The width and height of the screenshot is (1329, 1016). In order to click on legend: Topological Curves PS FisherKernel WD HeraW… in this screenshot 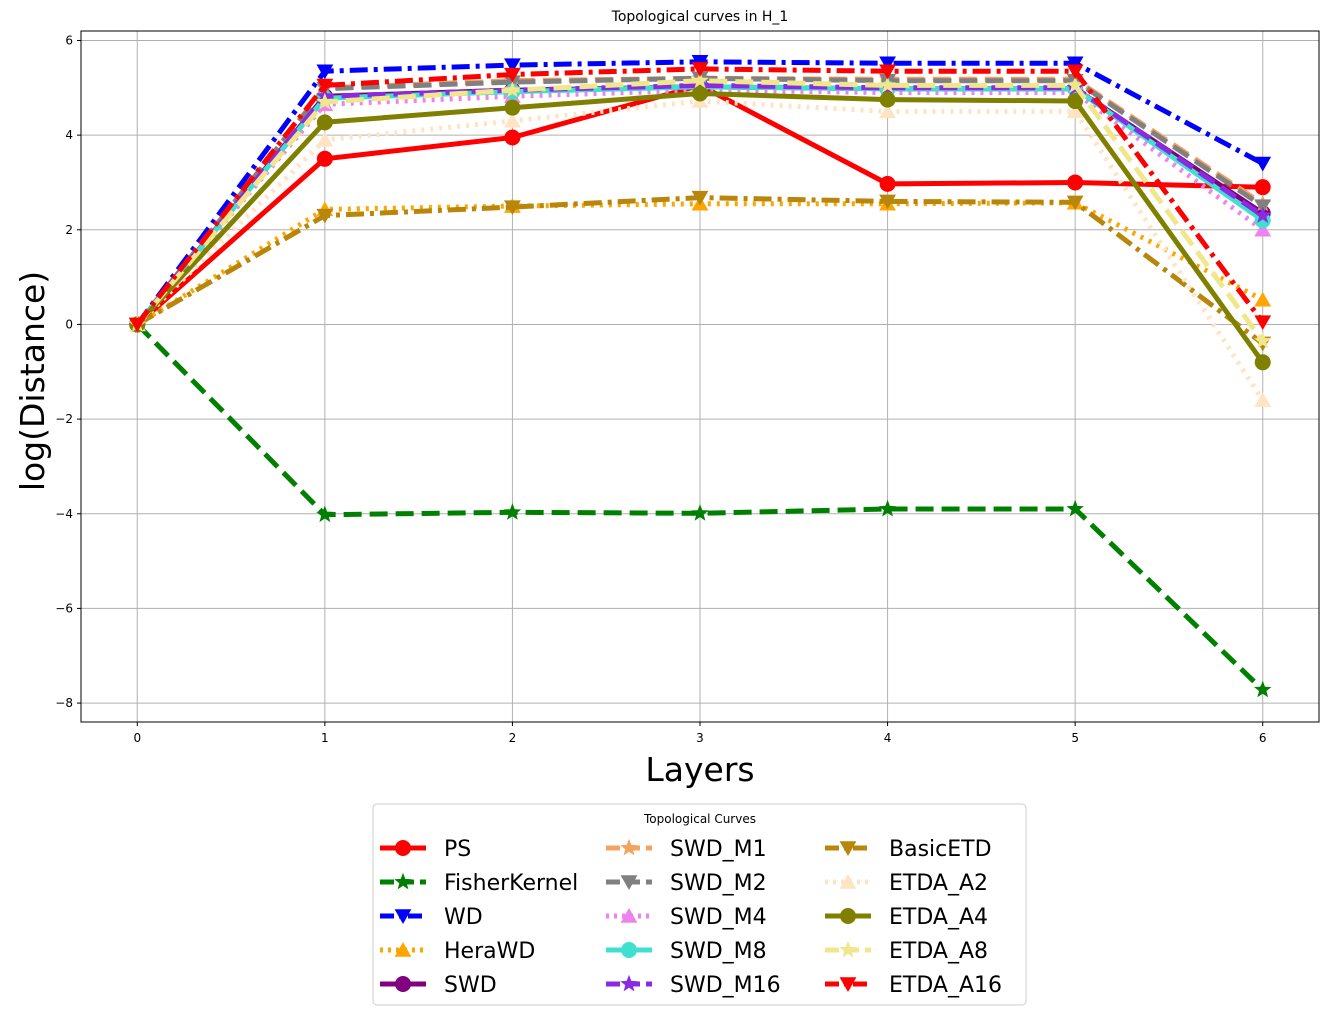, I will do `click(699, 904)`.